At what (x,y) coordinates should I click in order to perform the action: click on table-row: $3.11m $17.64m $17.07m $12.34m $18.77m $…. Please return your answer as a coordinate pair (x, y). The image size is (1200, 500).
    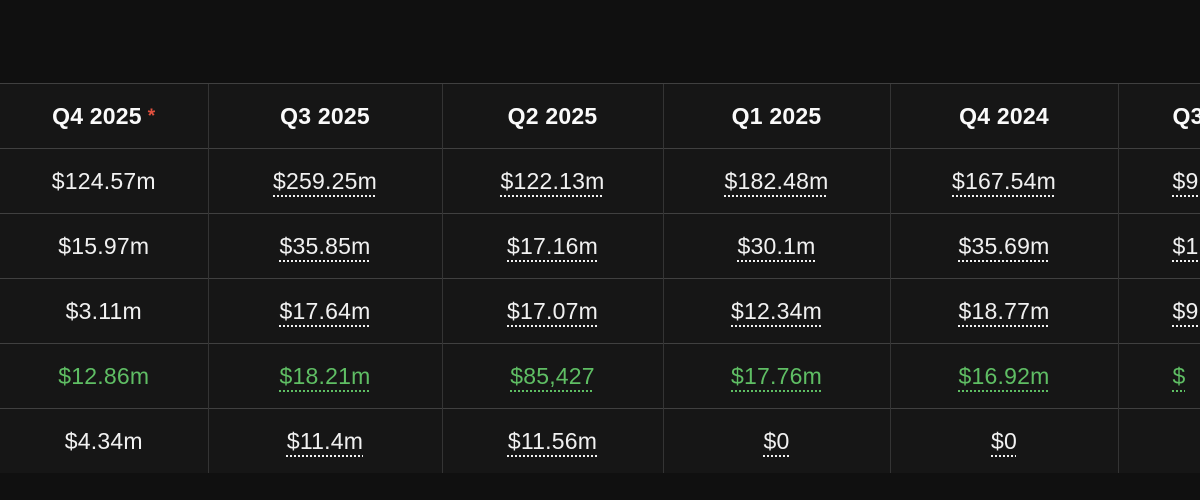
    Looking at the image, I should click on (600, 311).